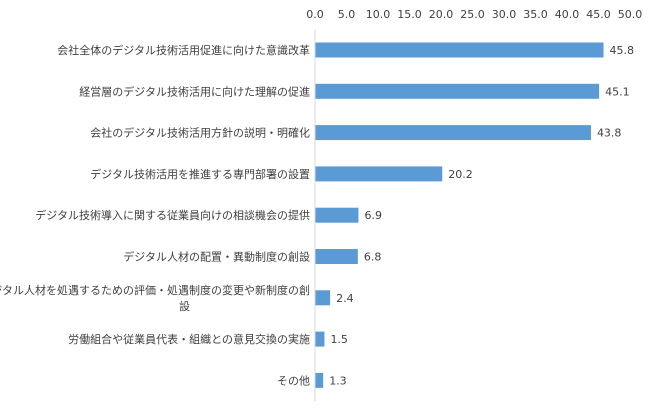  What do you see at coordinates (339, 339) in the screenshot?
I see `data-label: 1.5` at bounding box center [339, 339].